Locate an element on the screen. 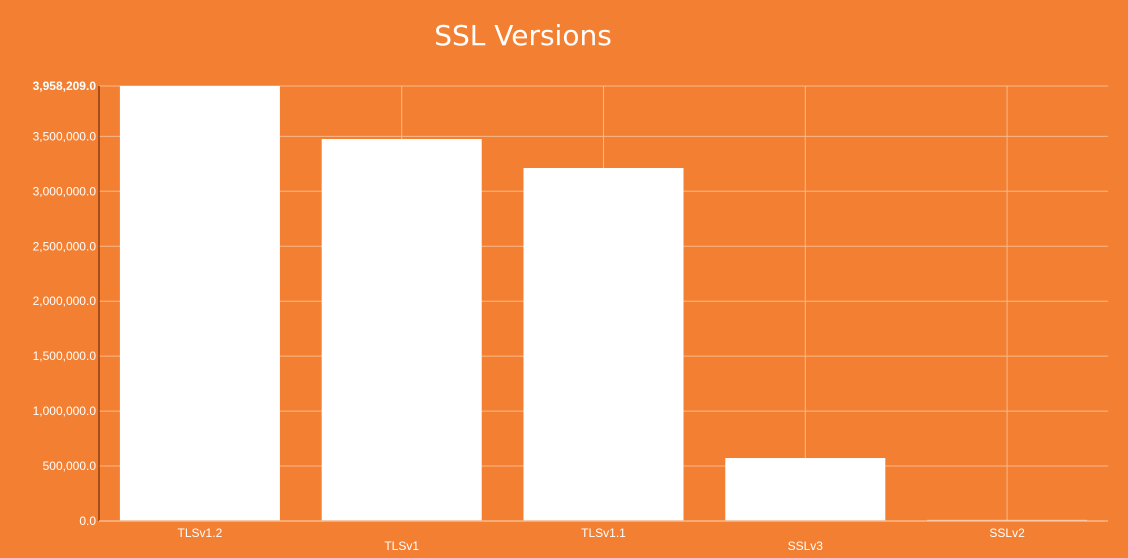 The image size is (1128, 558). x-tick-label: TLSv1.1 is located at coordinates (603, 533).